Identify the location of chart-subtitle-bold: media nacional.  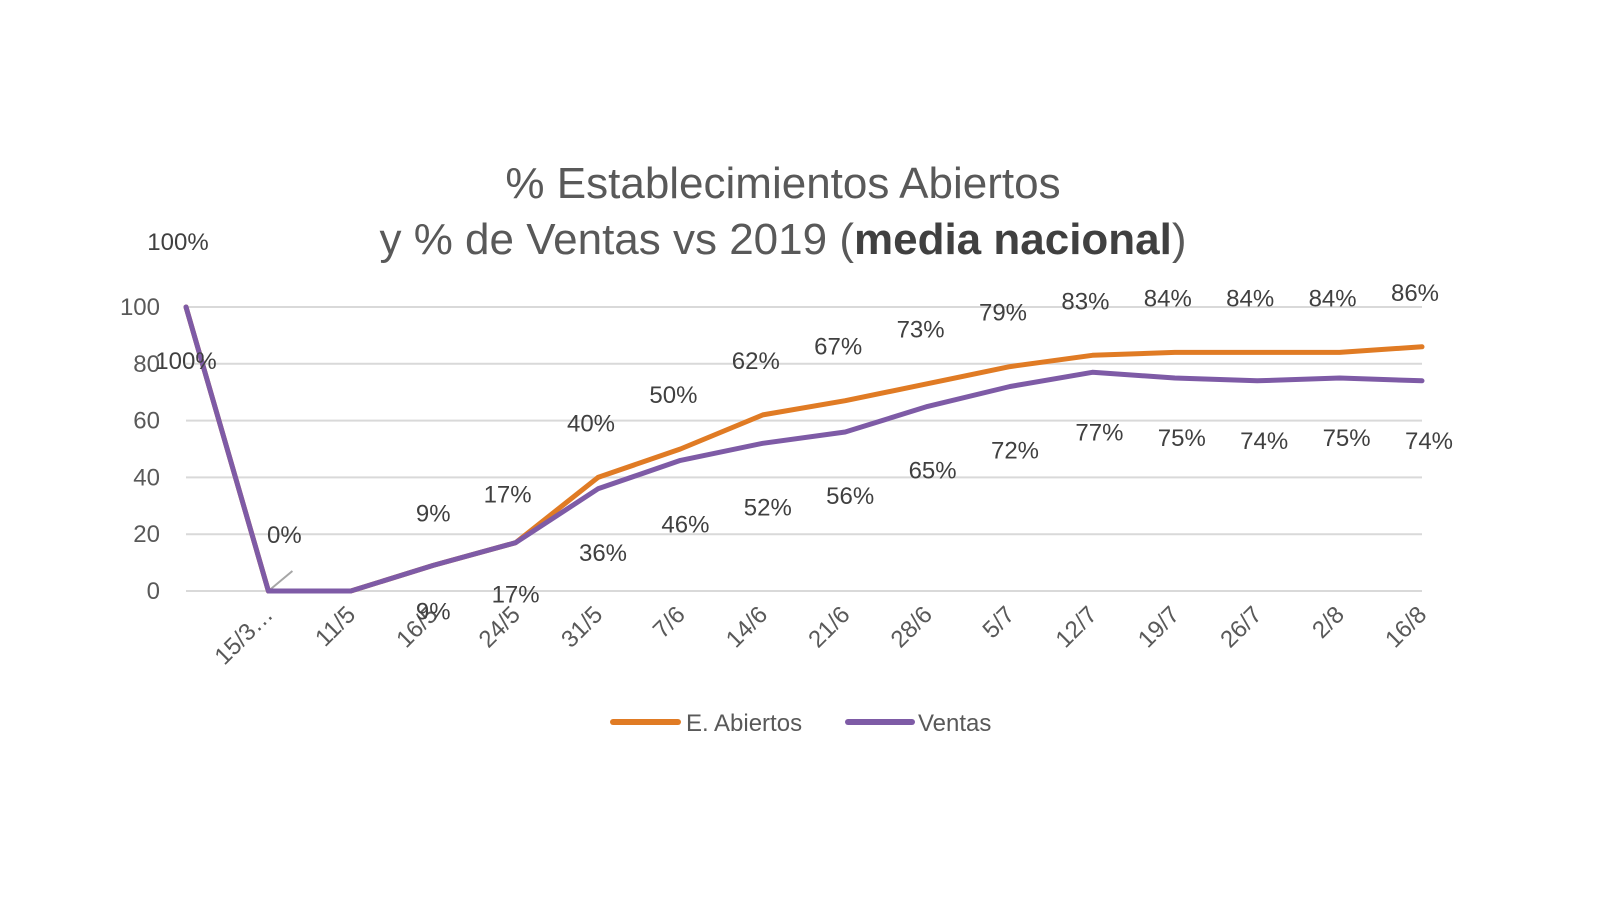
(1013, 239).